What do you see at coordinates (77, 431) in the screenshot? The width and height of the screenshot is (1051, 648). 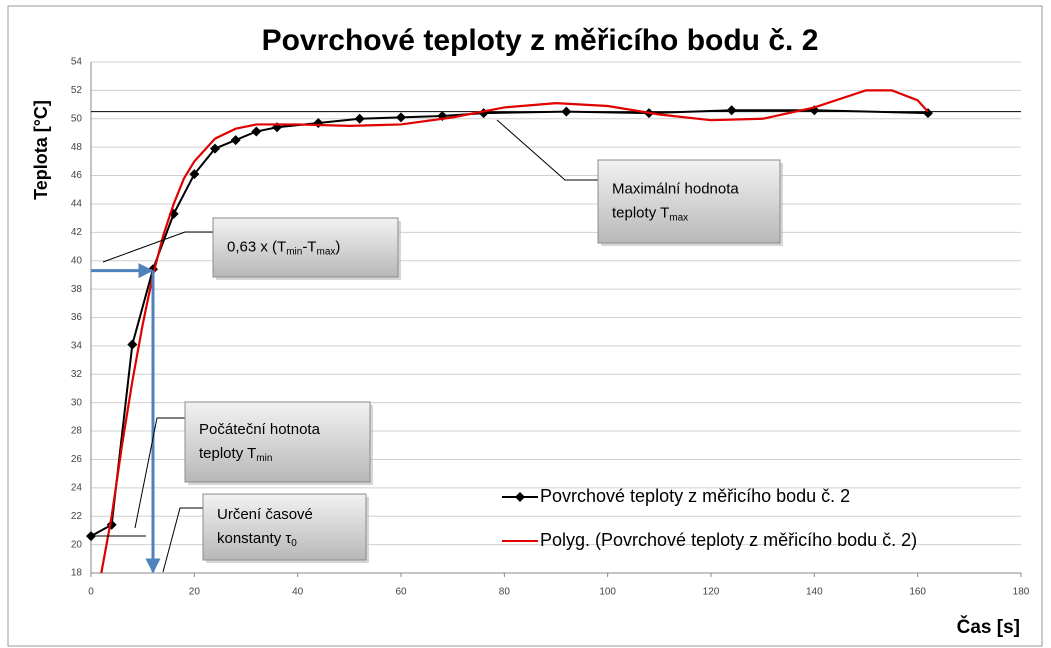 I see `y-tick-label: 28` at bounding box center [77, 431].